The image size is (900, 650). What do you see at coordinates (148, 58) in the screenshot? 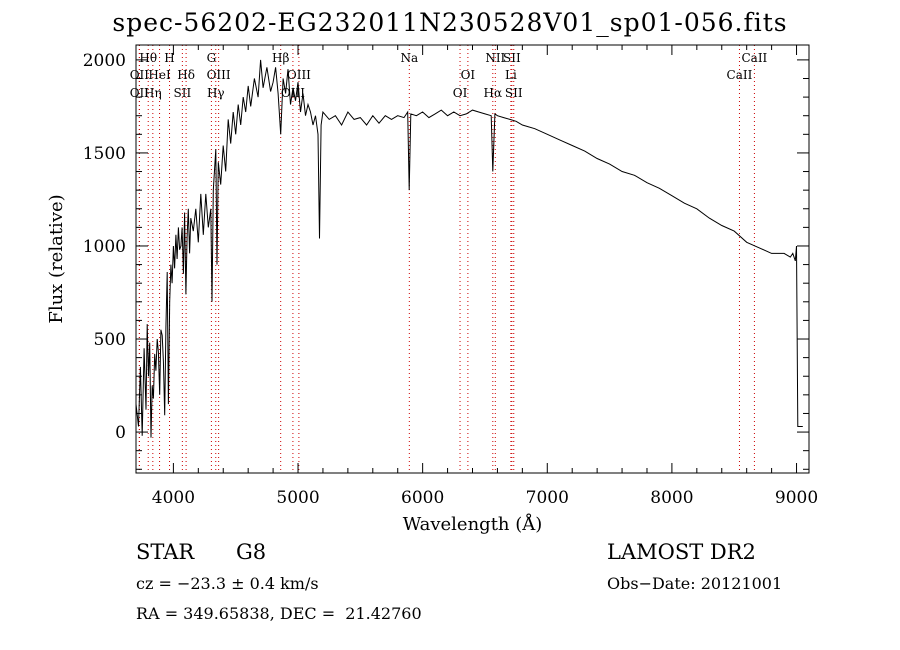
I see `line-label: Hθ` at bounding box center [148, 58].